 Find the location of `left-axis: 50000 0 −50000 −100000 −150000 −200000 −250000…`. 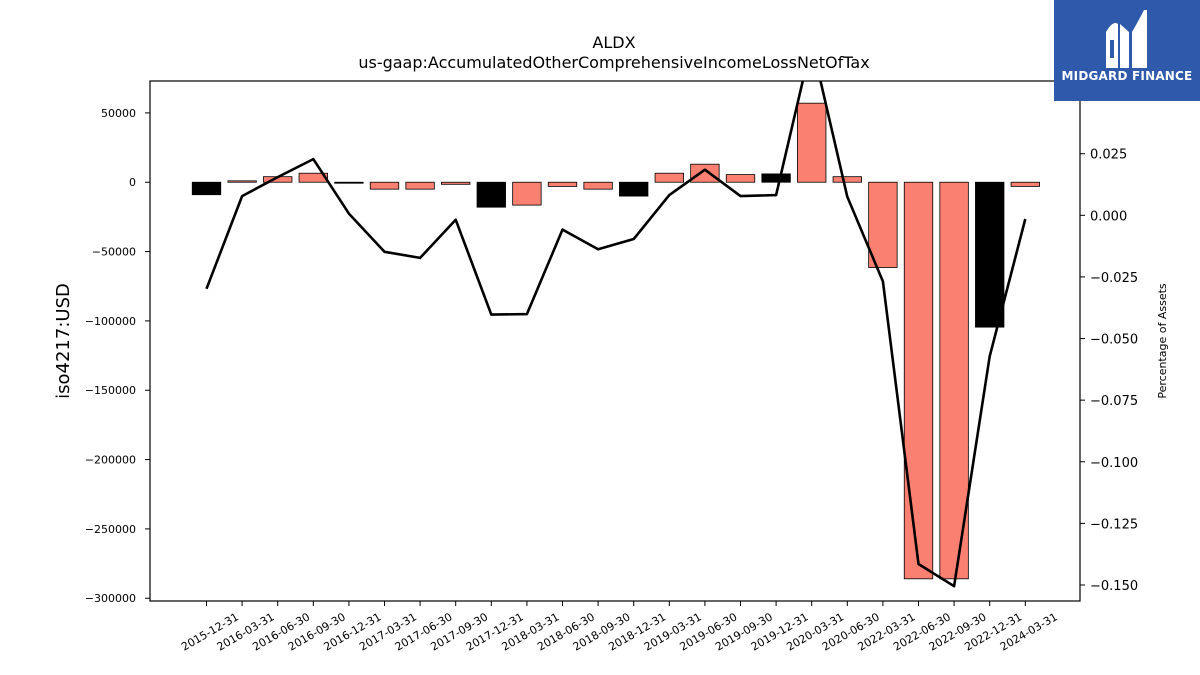

left-axis: 50000 0 −50000 −100000 −150000 −200000 −250000… is located at coordinates (117, 356).